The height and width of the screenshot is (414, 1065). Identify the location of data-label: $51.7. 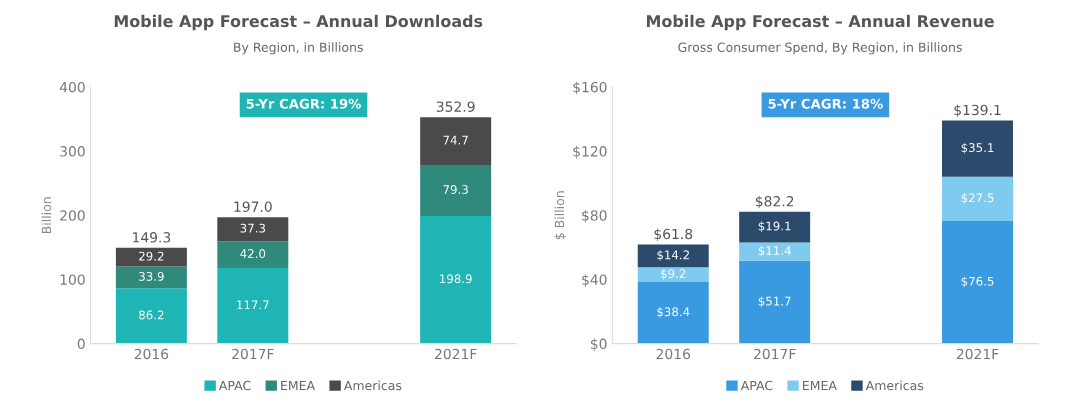
(774, 302).